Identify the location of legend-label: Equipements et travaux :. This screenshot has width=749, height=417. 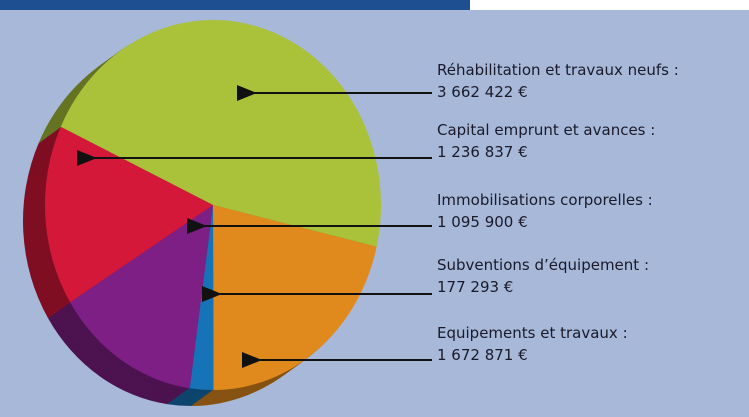
(532, 333).